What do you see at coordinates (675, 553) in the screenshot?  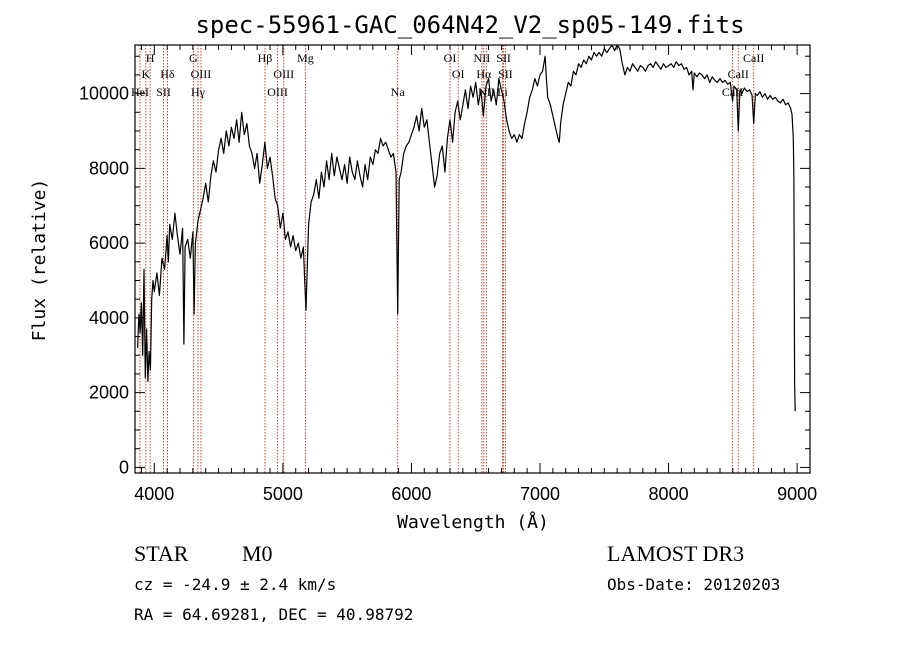 I see `survey-name: LAMOST DR3` at bounding box center [675, 553].